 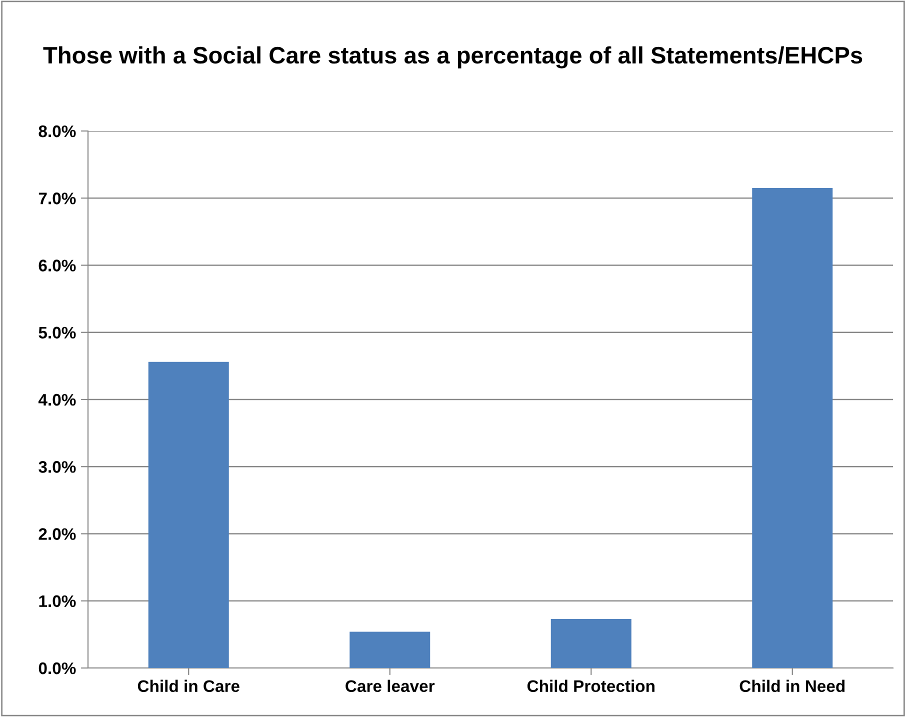 What do you see at coordinates (452, 57) in the screenshot?
I see `chart-title: Those with a Social Care status as a percentage of all Statements/EHCPs` at bounding box center [452, 57].